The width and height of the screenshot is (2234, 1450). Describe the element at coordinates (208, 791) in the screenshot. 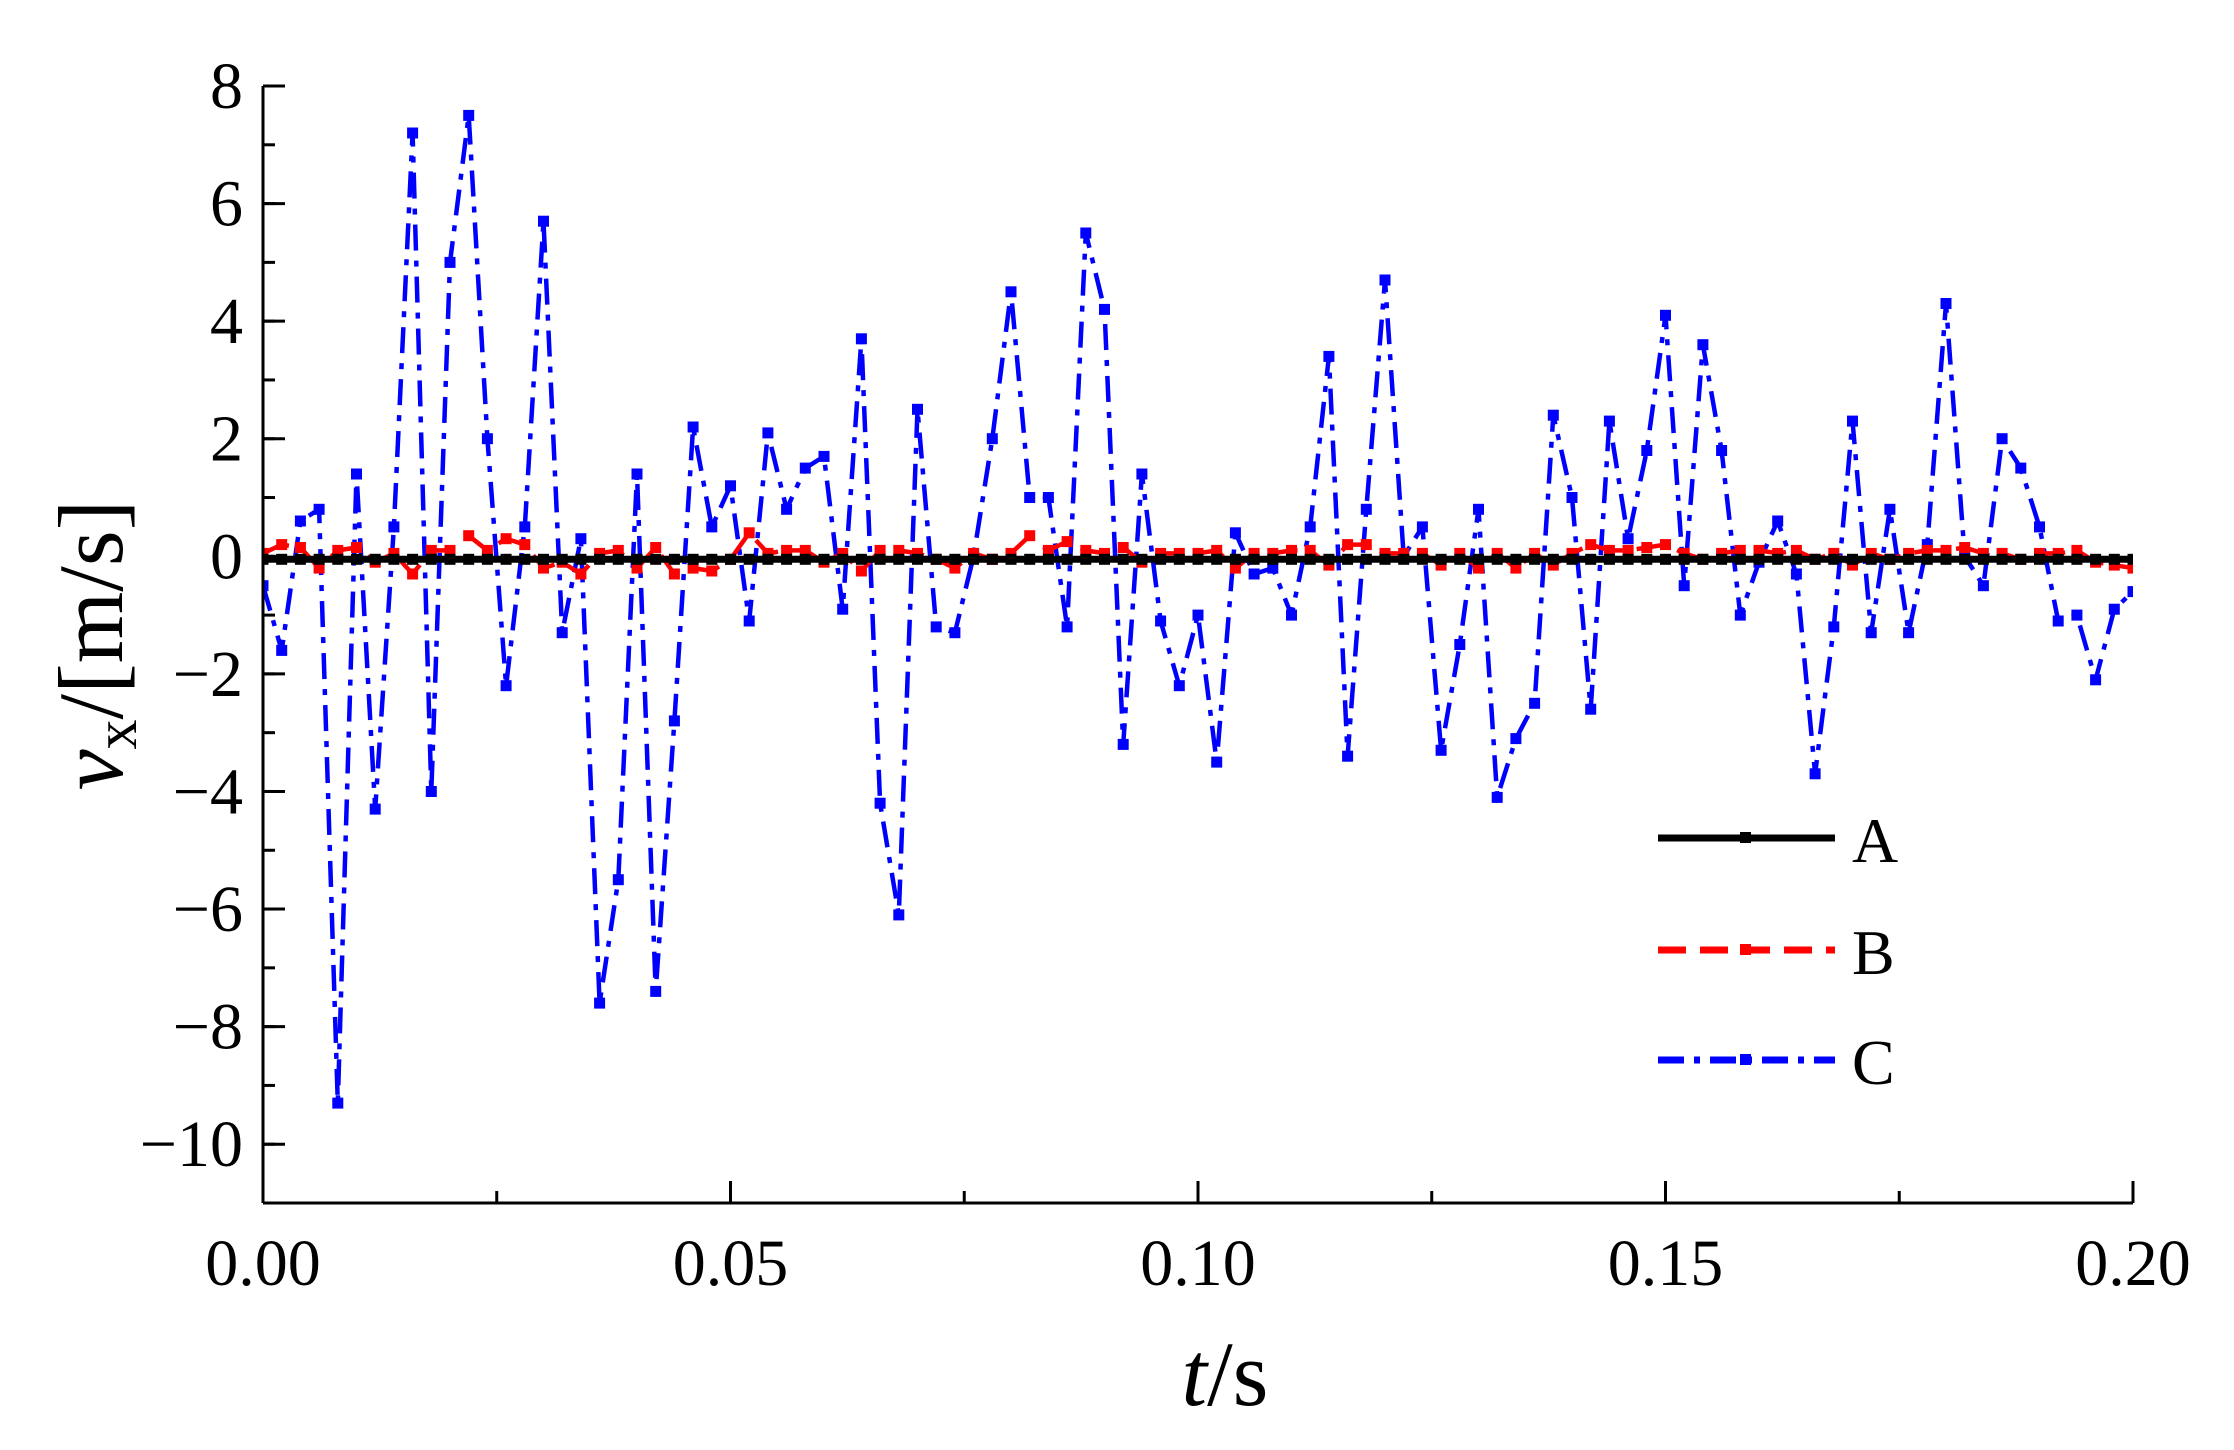

I see `y-tick-label: −4` at that location.